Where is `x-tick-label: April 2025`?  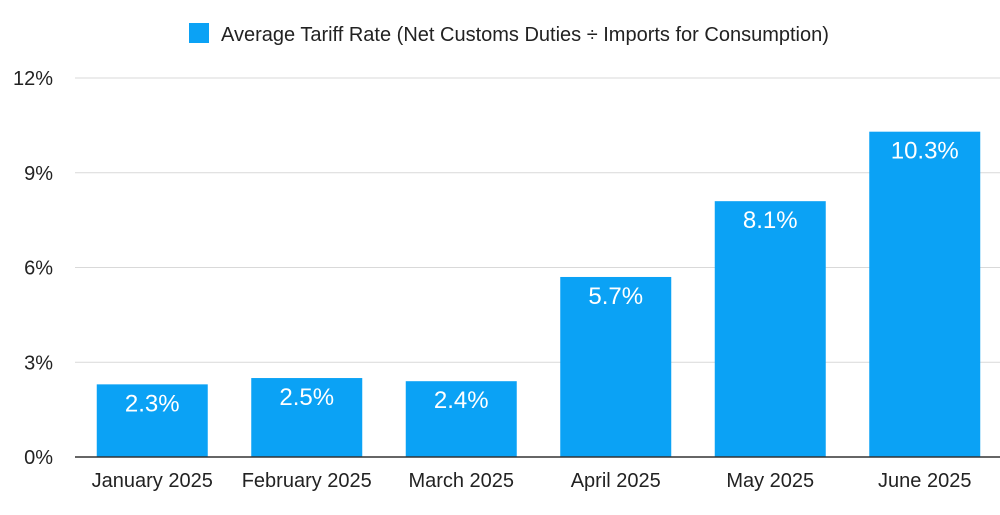 x-tick-label: April 2025 is located at coordinates (616, 481).